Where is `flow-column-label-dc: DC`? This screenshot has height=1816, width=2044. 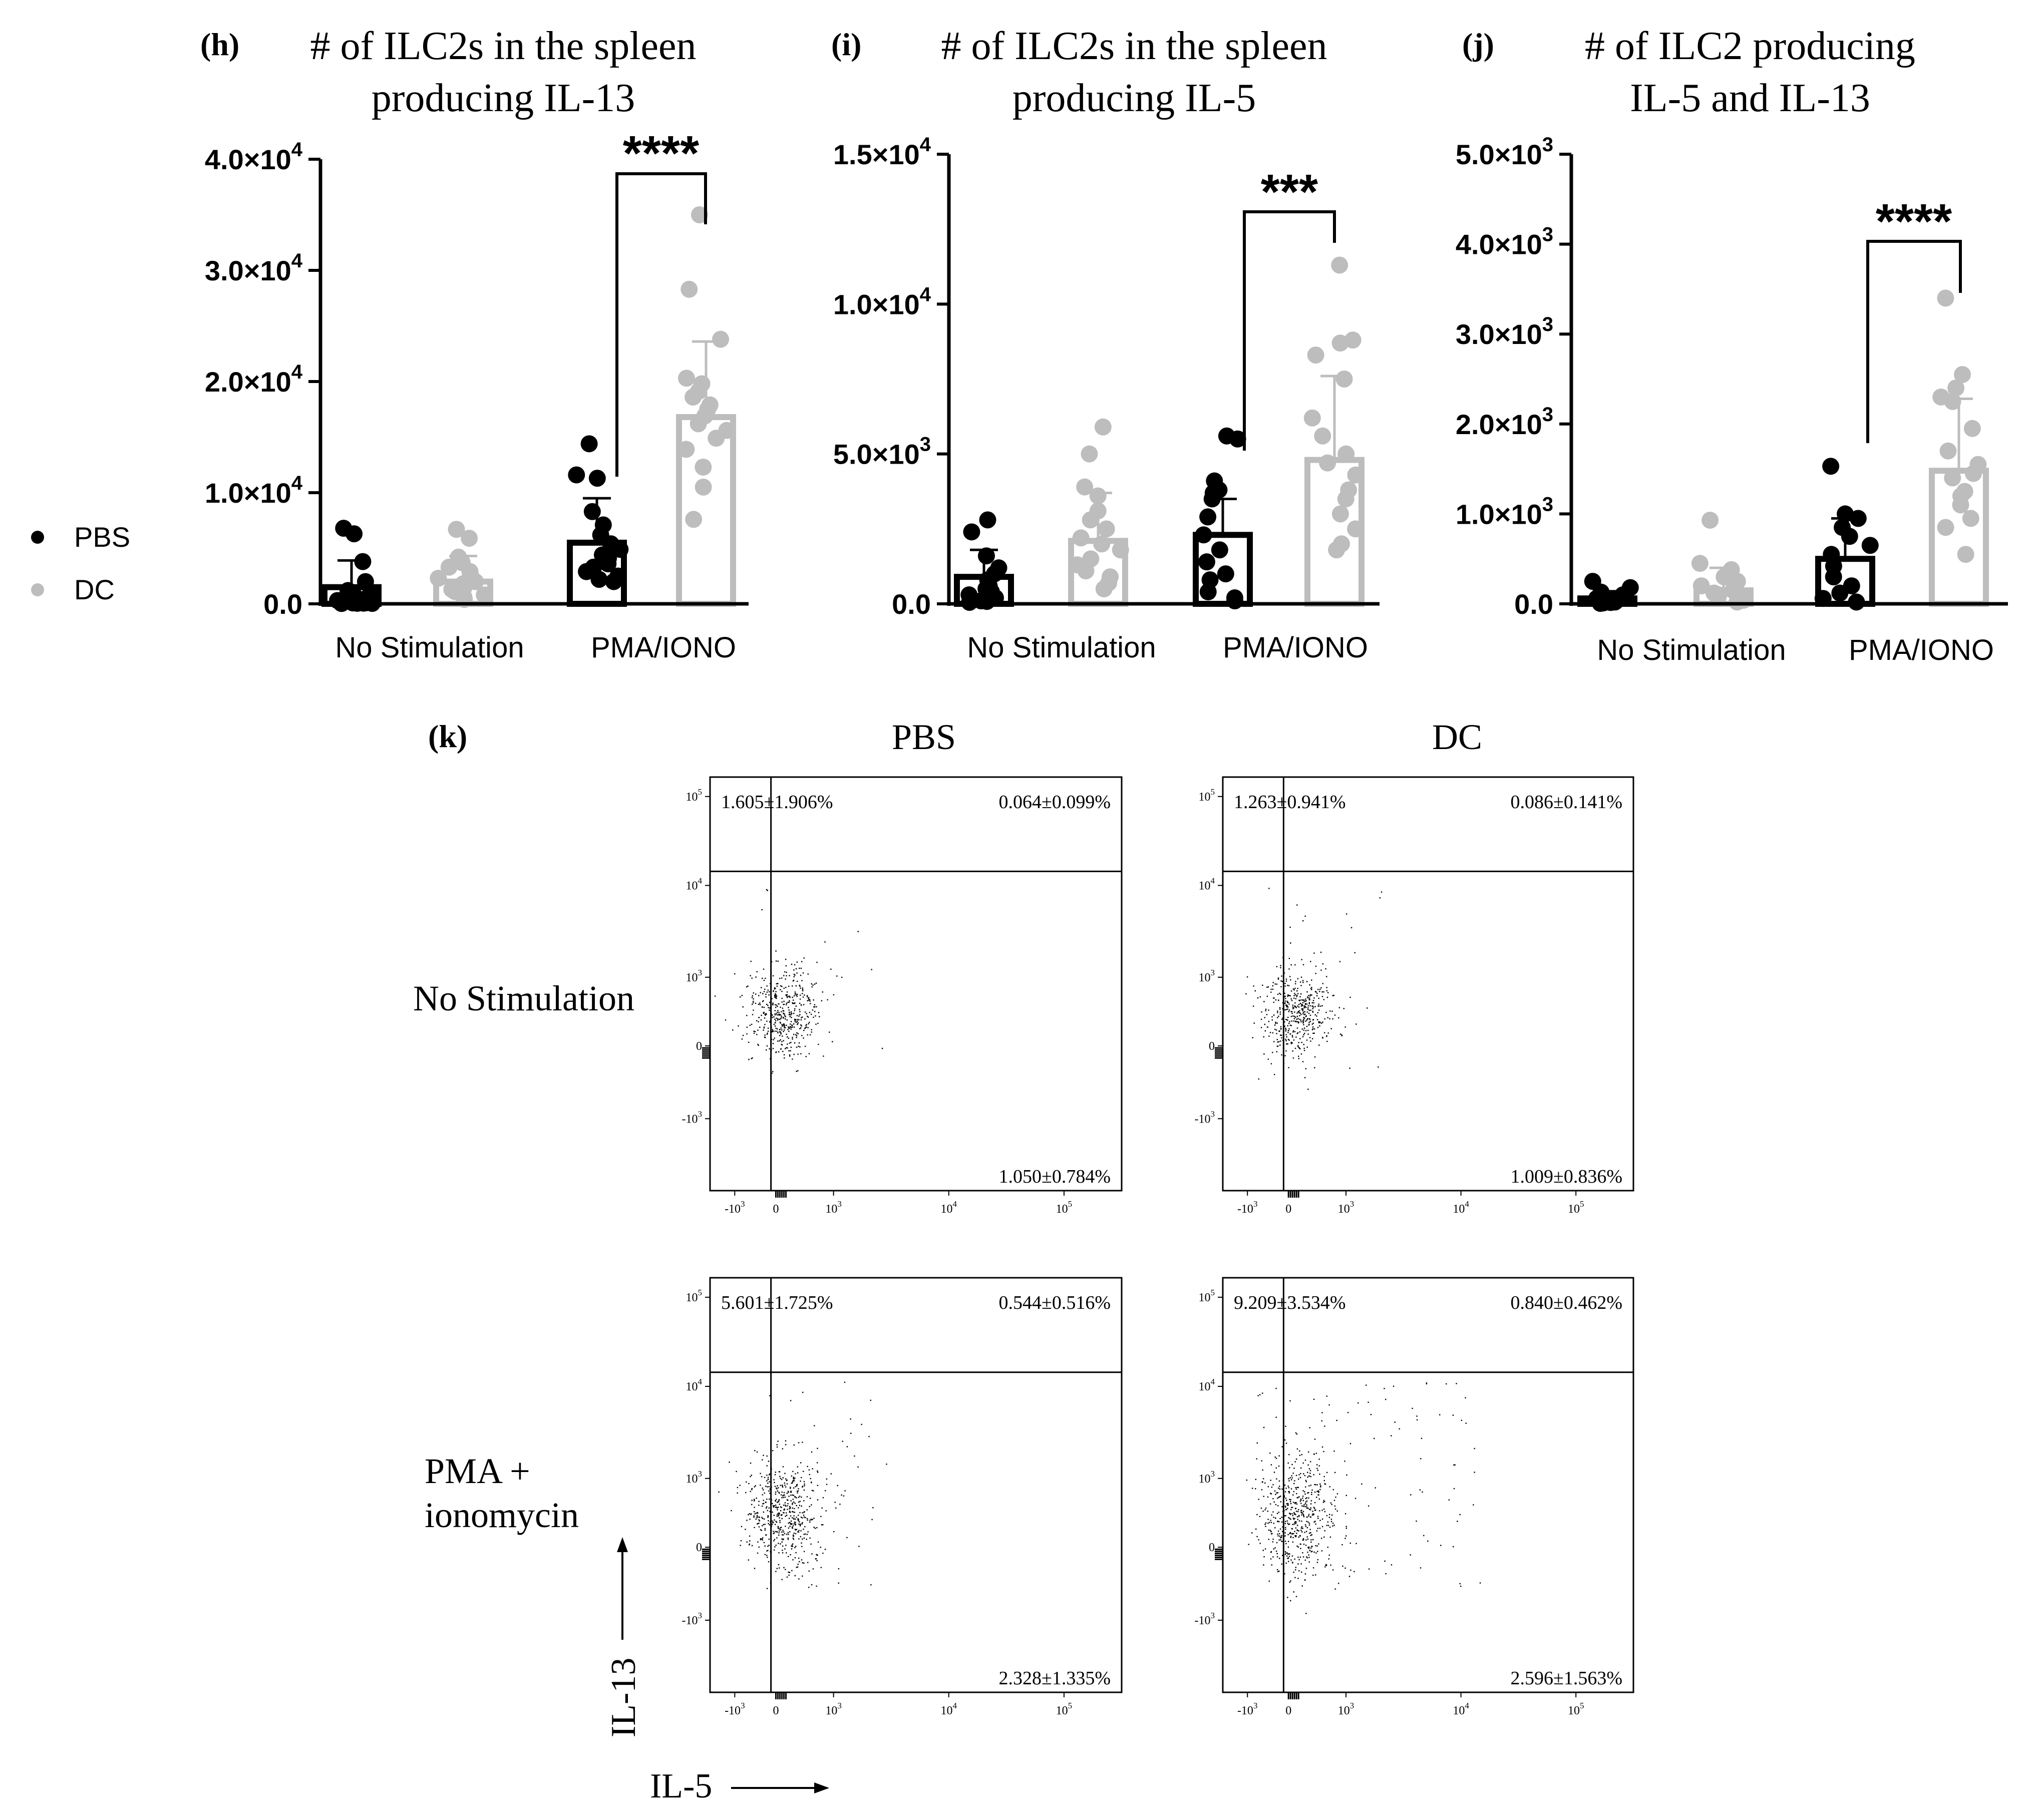
flow-column-label-dc: DC is located at coordinates (1457, 737).